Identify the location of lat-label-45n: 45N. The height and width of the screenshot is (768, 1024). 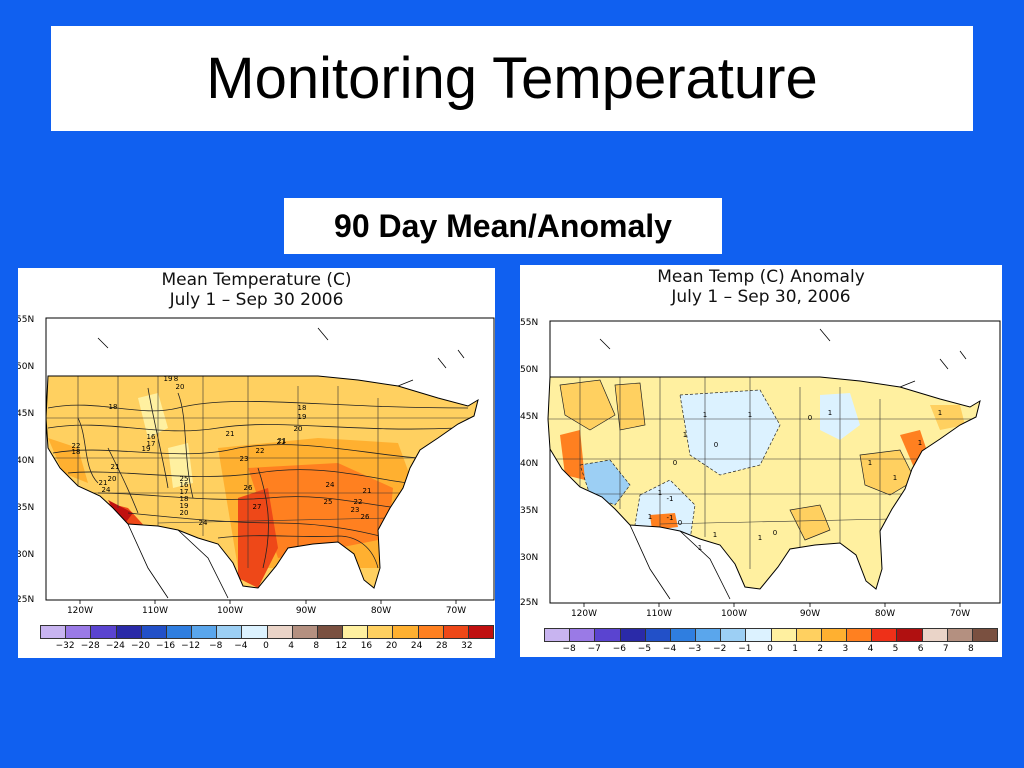
(26, 414).